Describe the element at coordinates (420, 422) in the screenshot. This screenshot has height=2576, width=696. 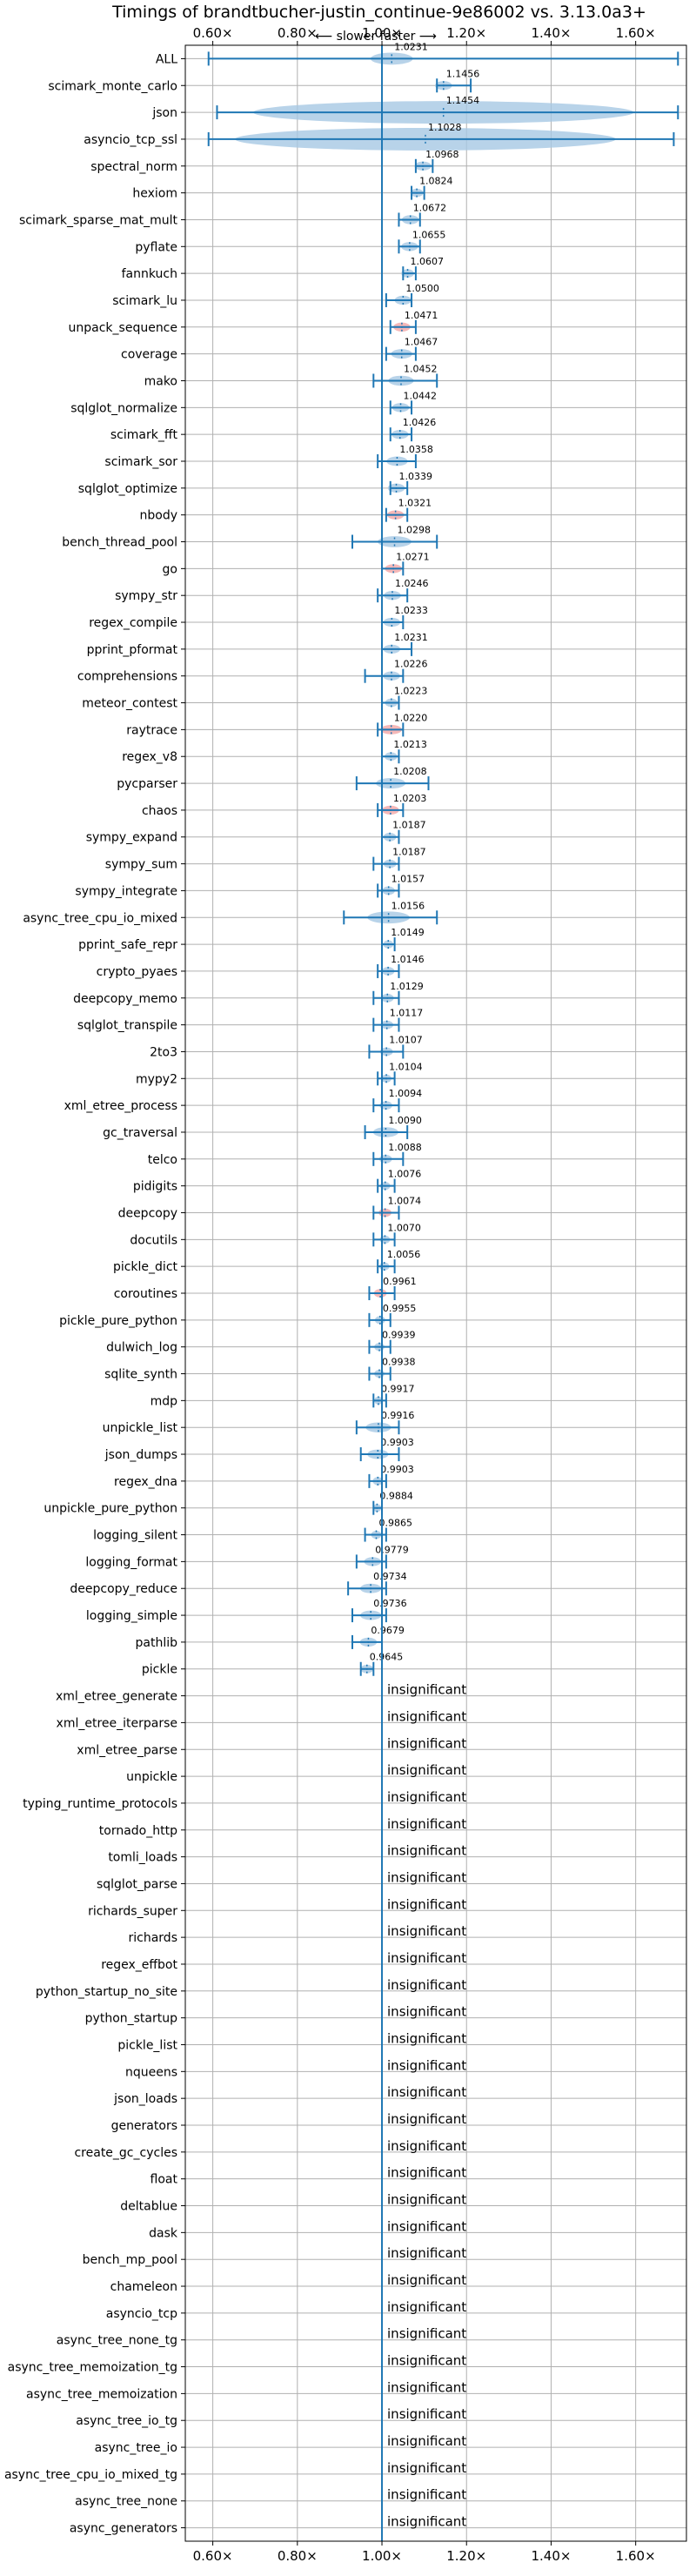
I see `value-label: 1.0426` at that location.